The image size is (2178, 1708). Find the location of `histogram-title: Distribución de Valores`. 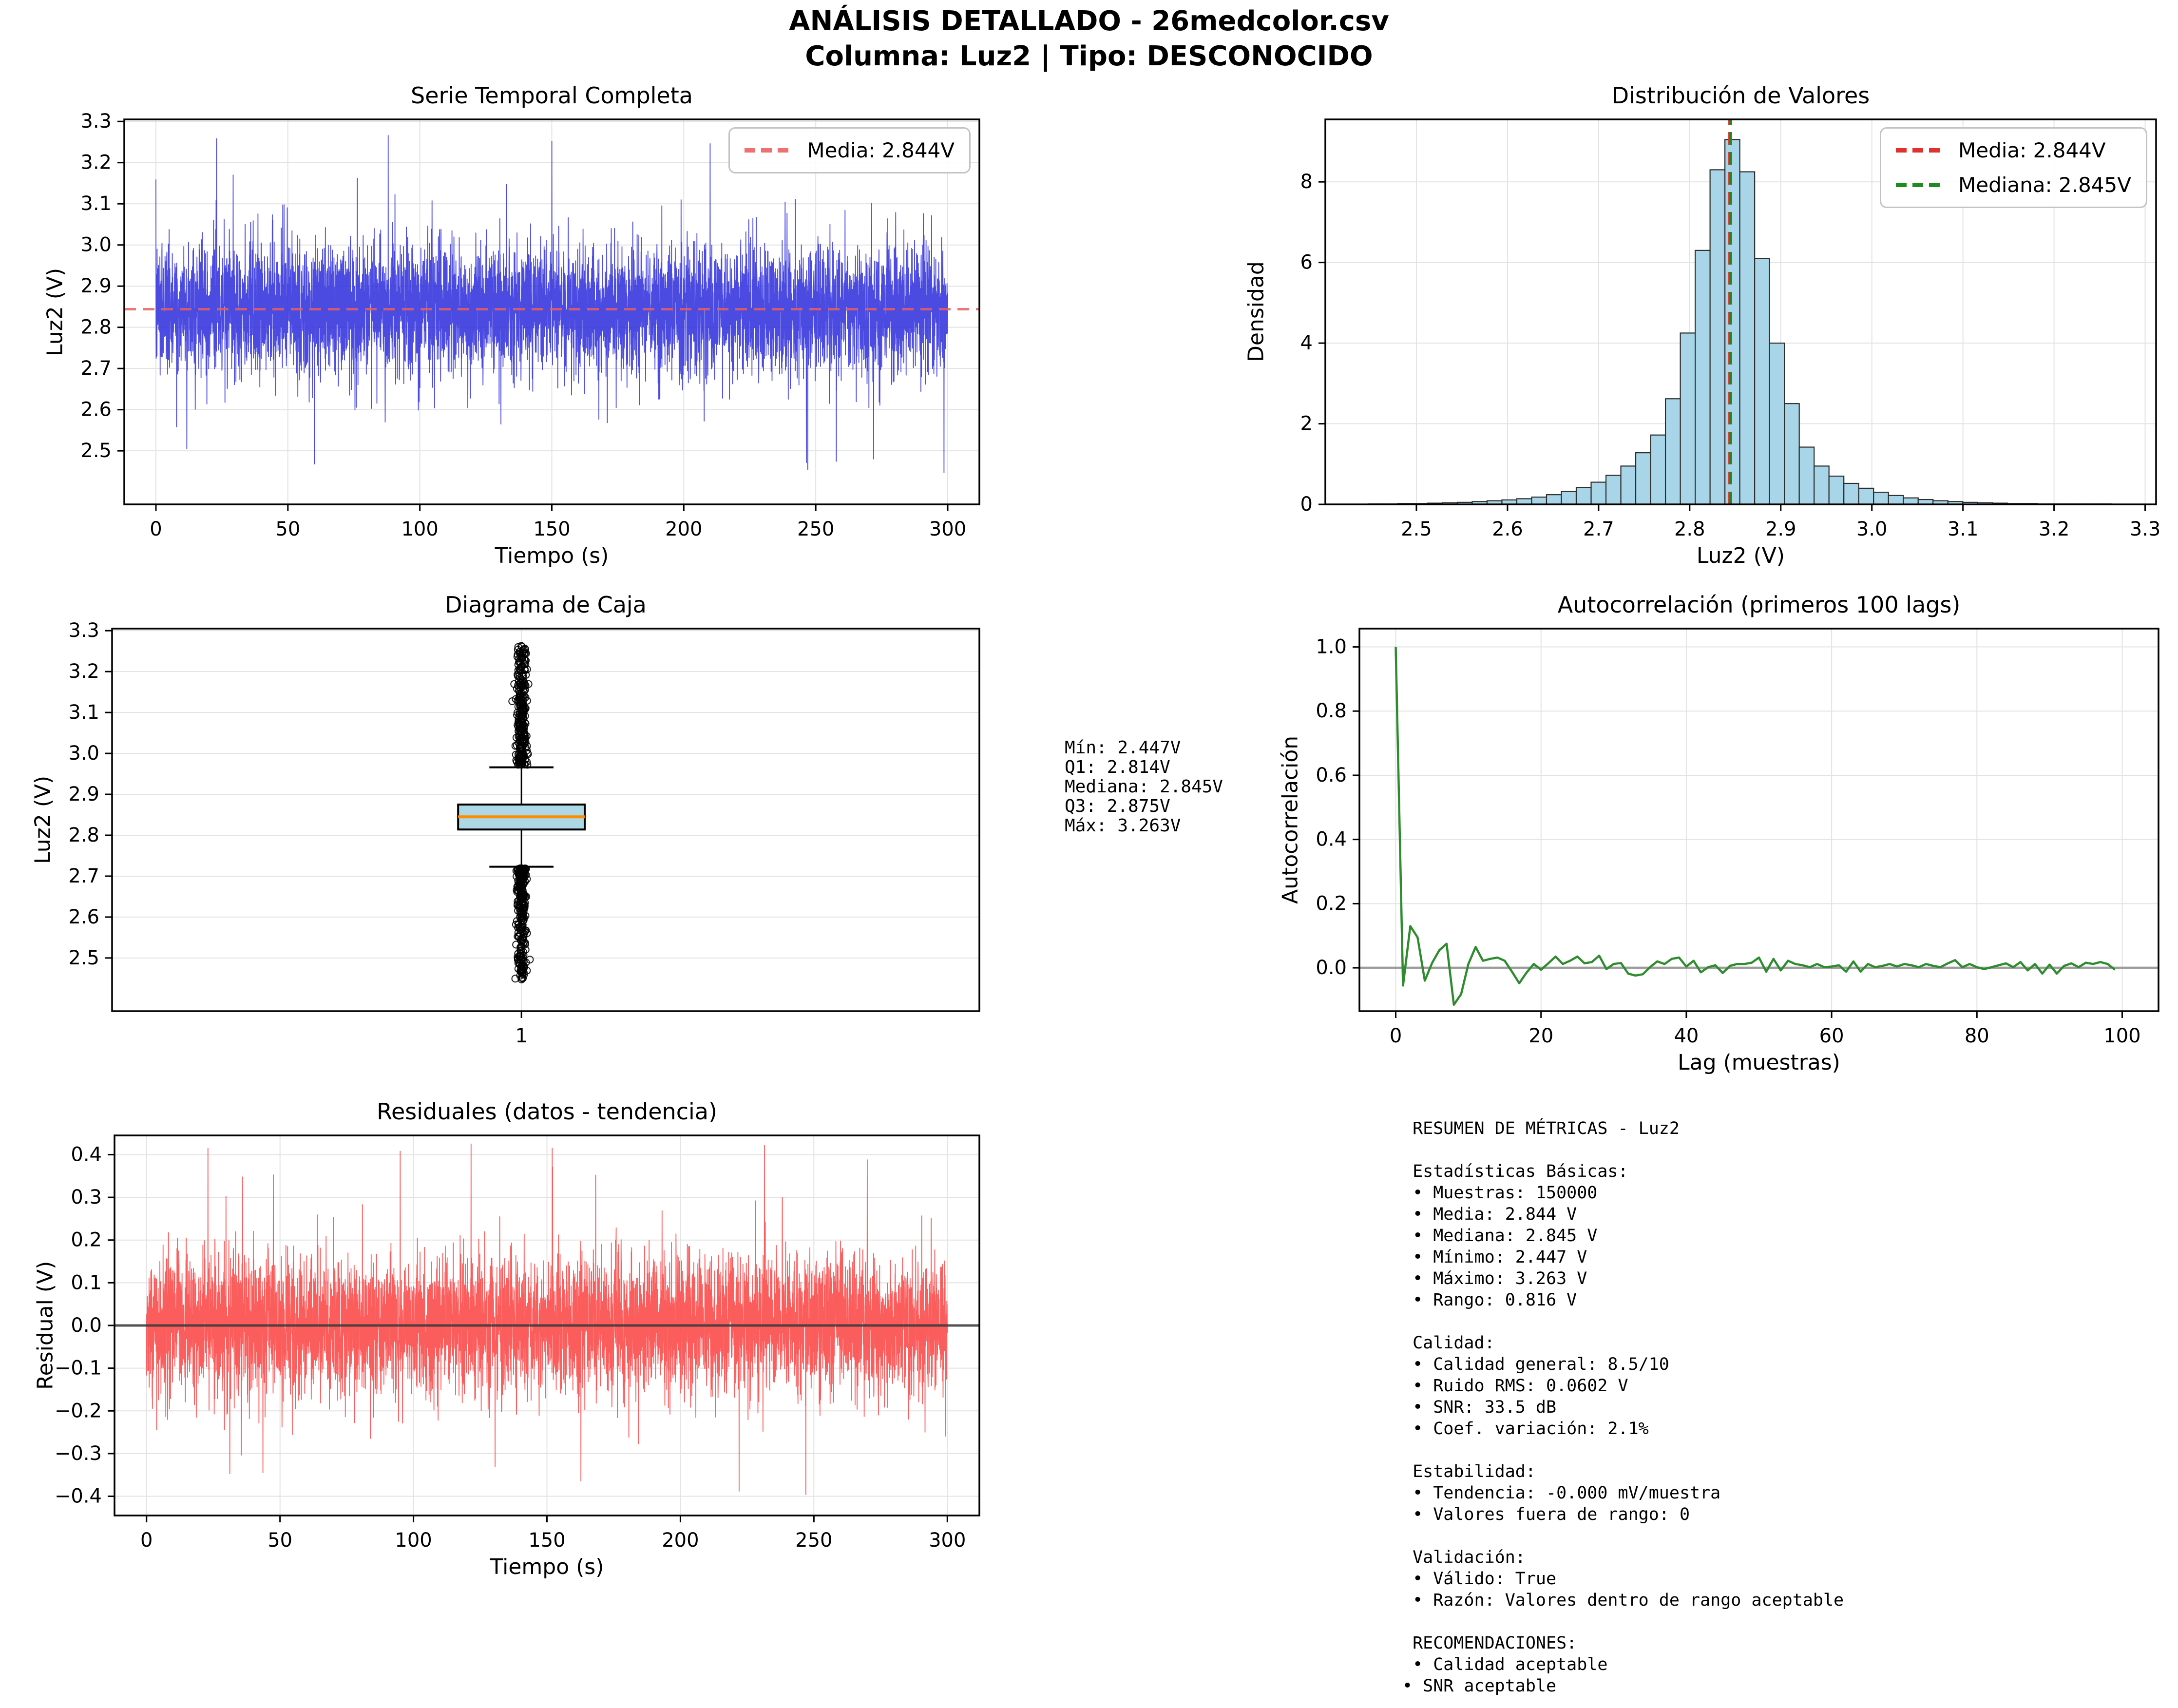

histogram-title: Distribución de Valores is located at coordinates (1741, 95).